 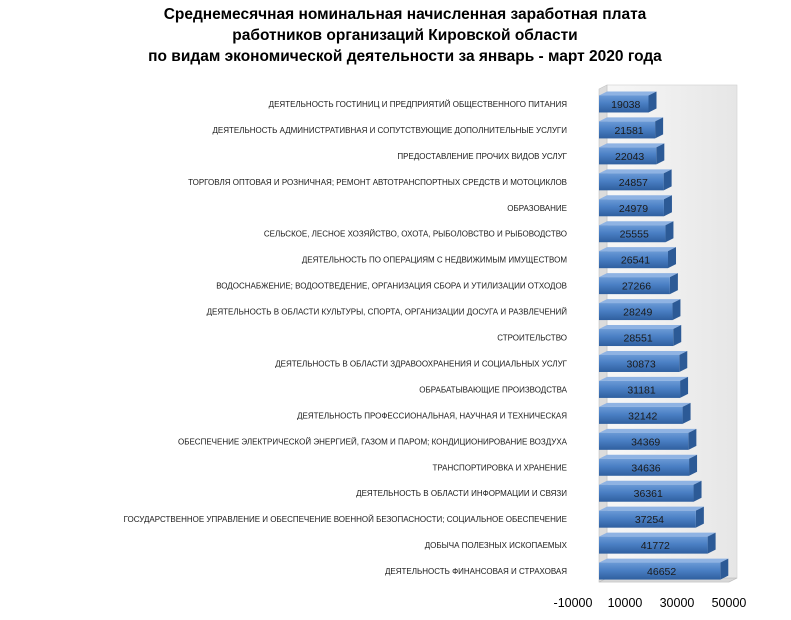 I want to click on chart-title-line-2: работников организаций Кировской области, so click(x=405, y=35).